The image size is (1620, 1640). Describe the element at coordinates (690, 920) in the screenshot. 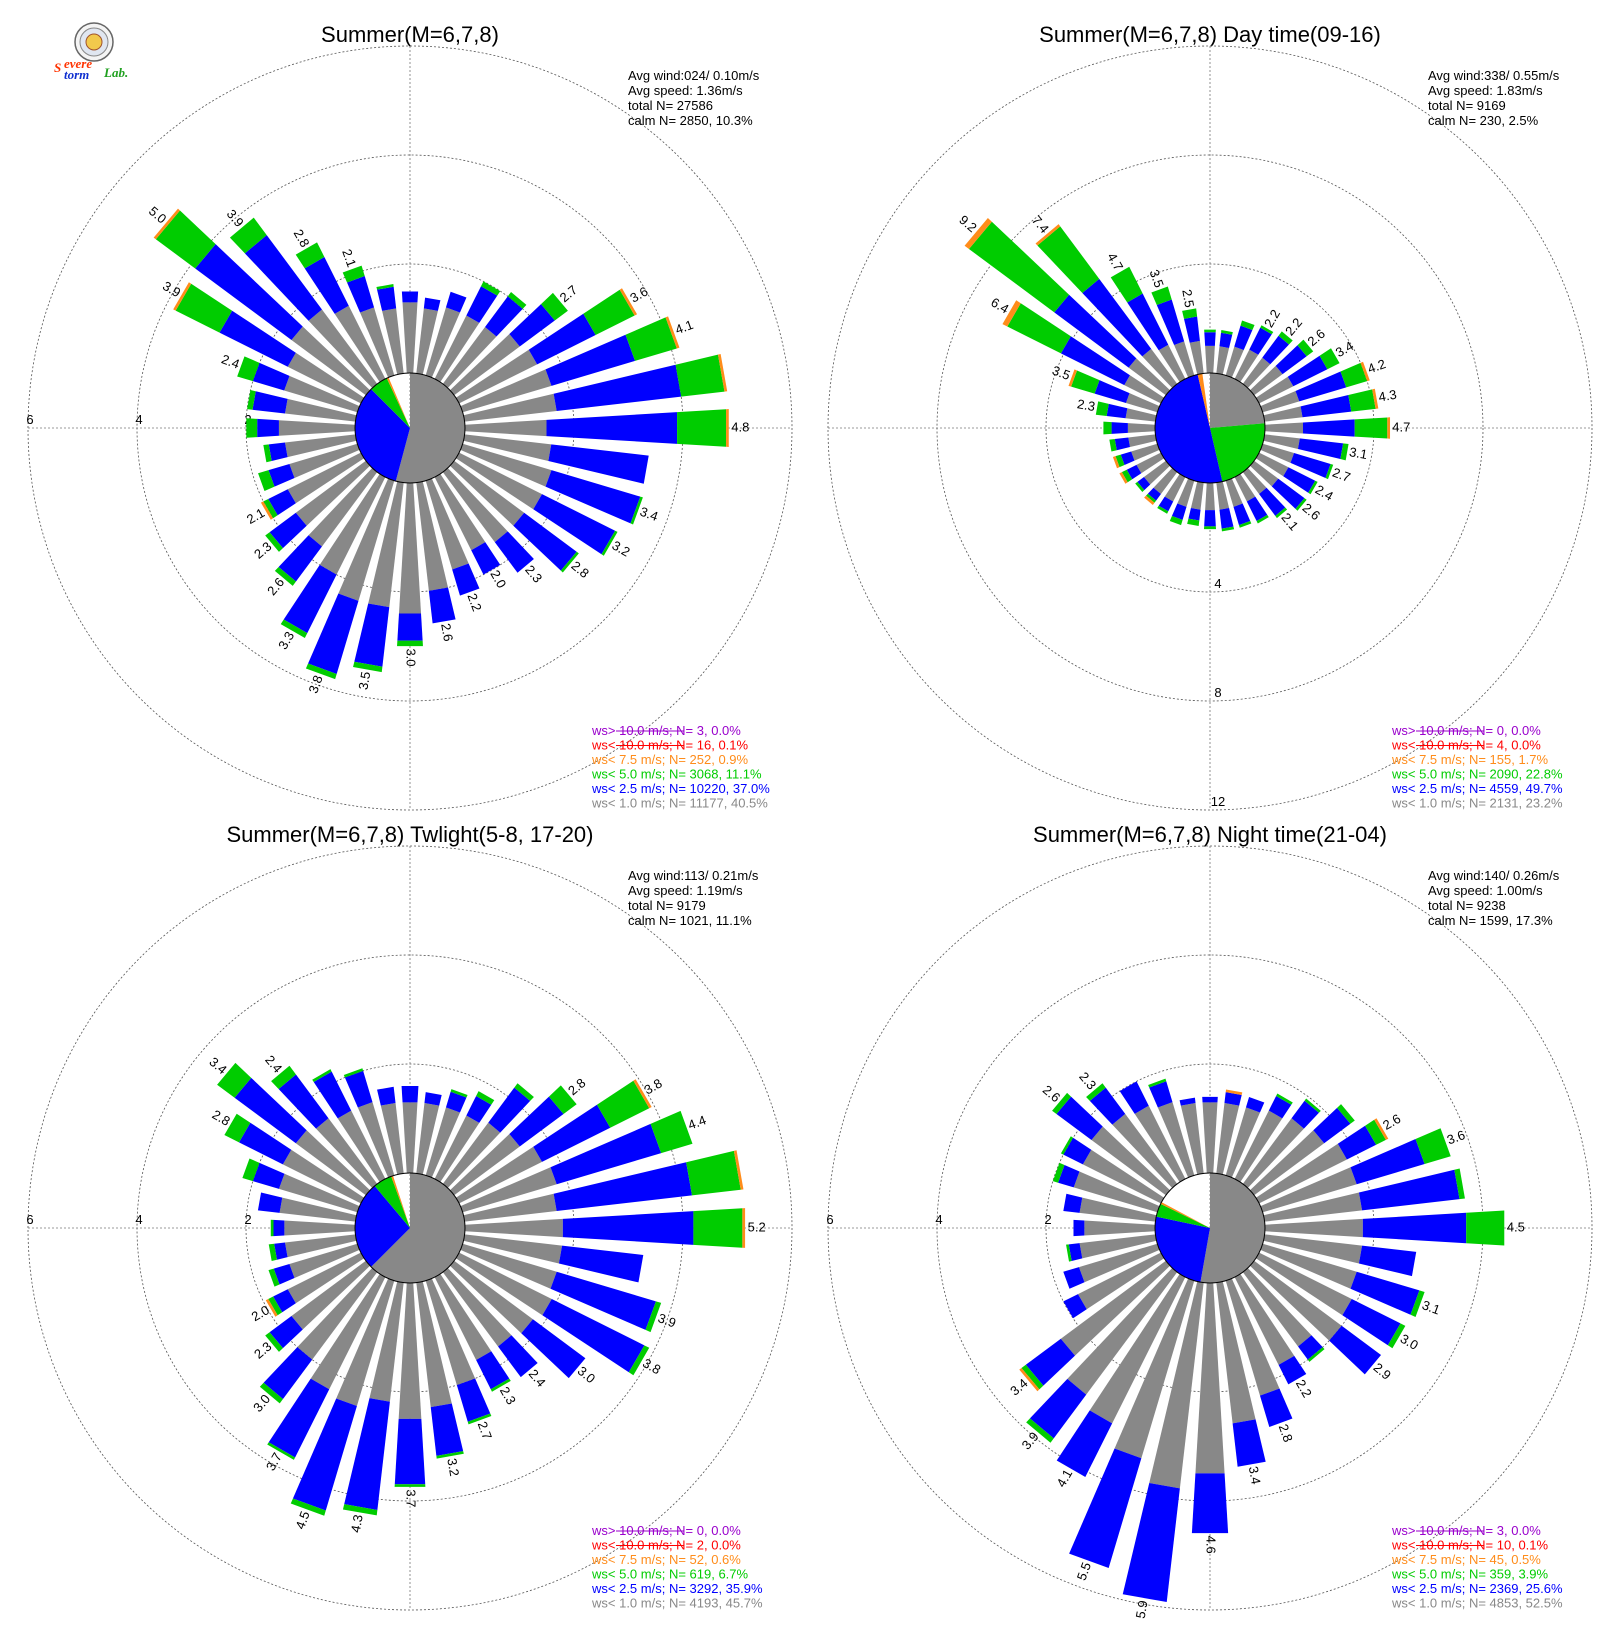

I see `stats-line: calm N= 1021, 11.1%` at that location.